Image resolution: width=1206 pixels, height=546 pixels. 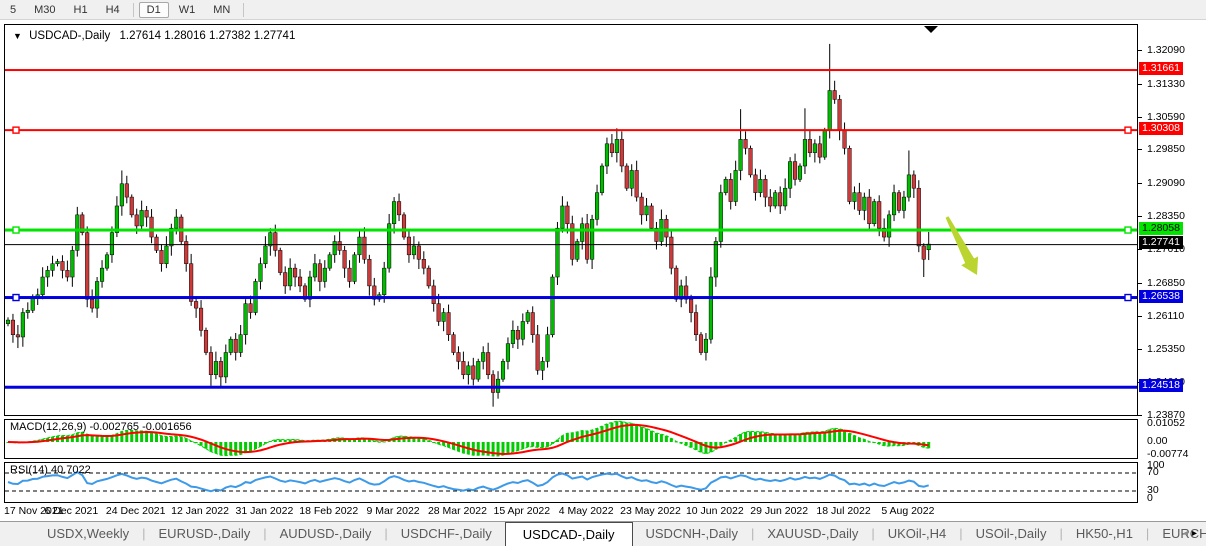 I want to click on toolbar-separator, so click(x=244, y=9).